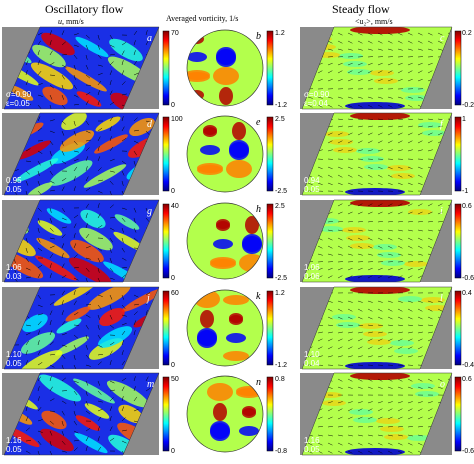 The width and height of the screenshot is (474, 464). What do you see at coordinates (19, 94) in the screenshot?
I see `sigma-value: σ=0.90` at bounding box center [19, 94].